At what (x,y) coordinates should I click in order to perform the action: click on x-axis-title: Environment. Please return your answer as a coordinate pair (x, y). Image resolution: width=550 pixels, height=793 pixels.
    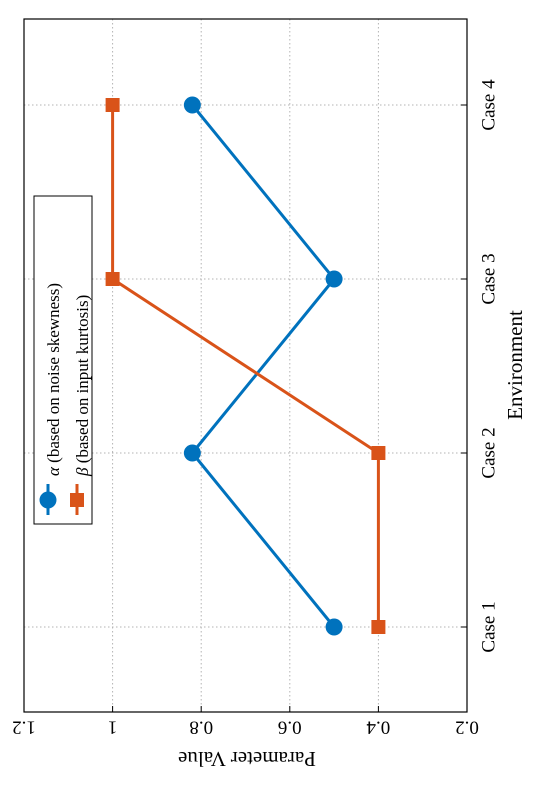
    Looking at the image, I should click on (515, 365).